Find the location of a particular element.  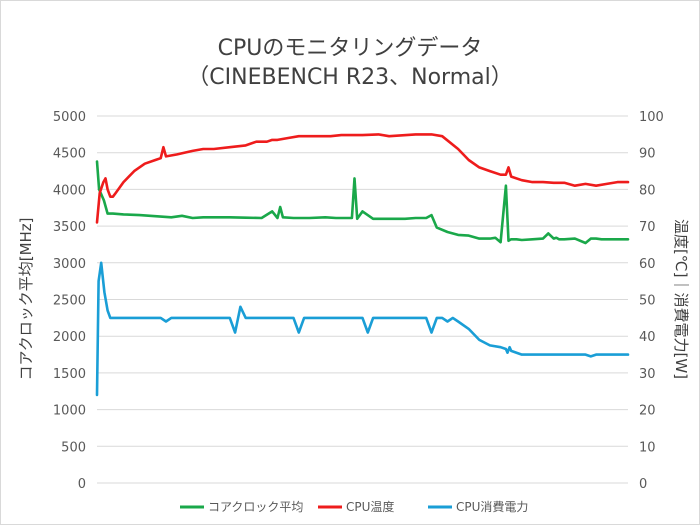

legend-label: コアクロック平均 is located at coordinates (255, 507).